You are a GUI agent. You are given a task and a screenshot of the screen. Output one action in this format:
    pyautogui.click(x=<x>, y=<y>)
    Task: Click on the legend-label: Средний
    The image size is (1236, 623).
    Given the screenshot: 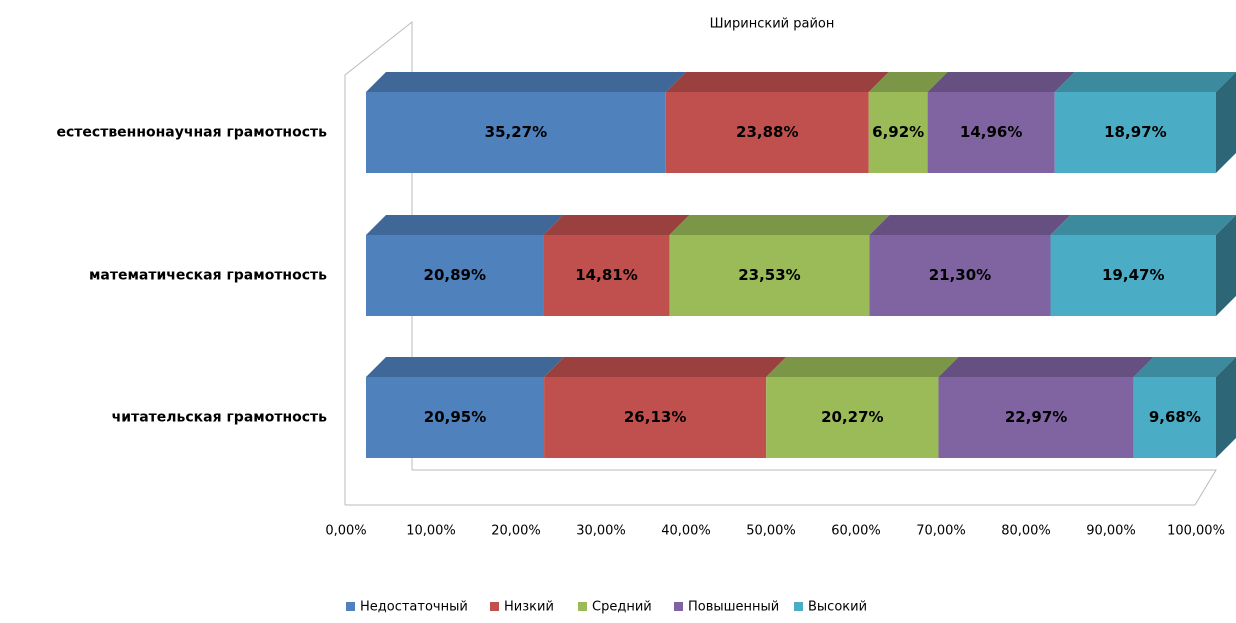 What is the action you would take?
    pyautogui.click(x=622, y=607)
    